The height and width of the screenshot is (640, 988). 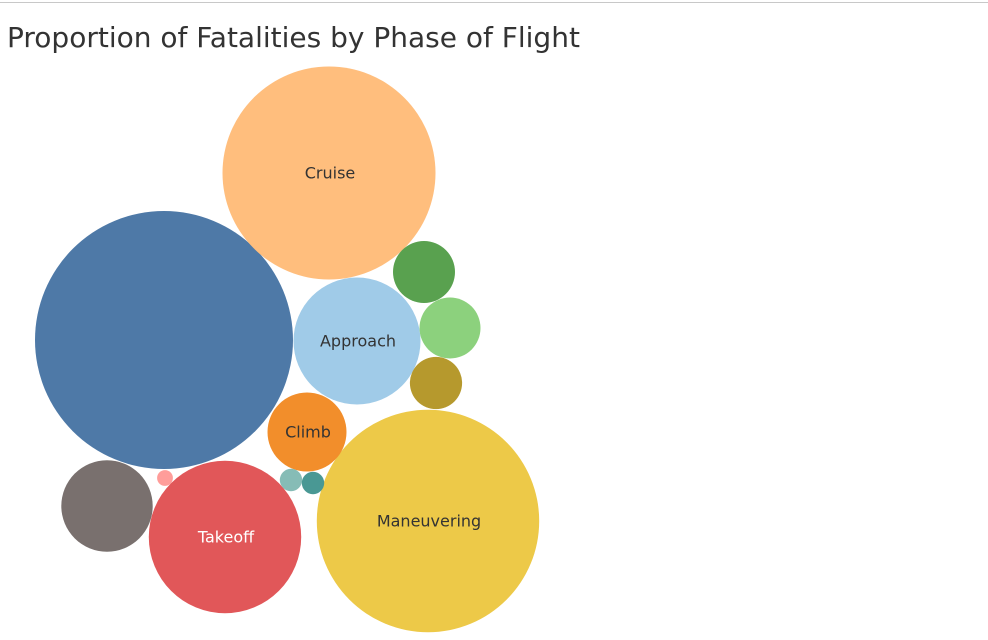 I want to click on bubble-label-climb: Climb, so click(x=308, y=432).